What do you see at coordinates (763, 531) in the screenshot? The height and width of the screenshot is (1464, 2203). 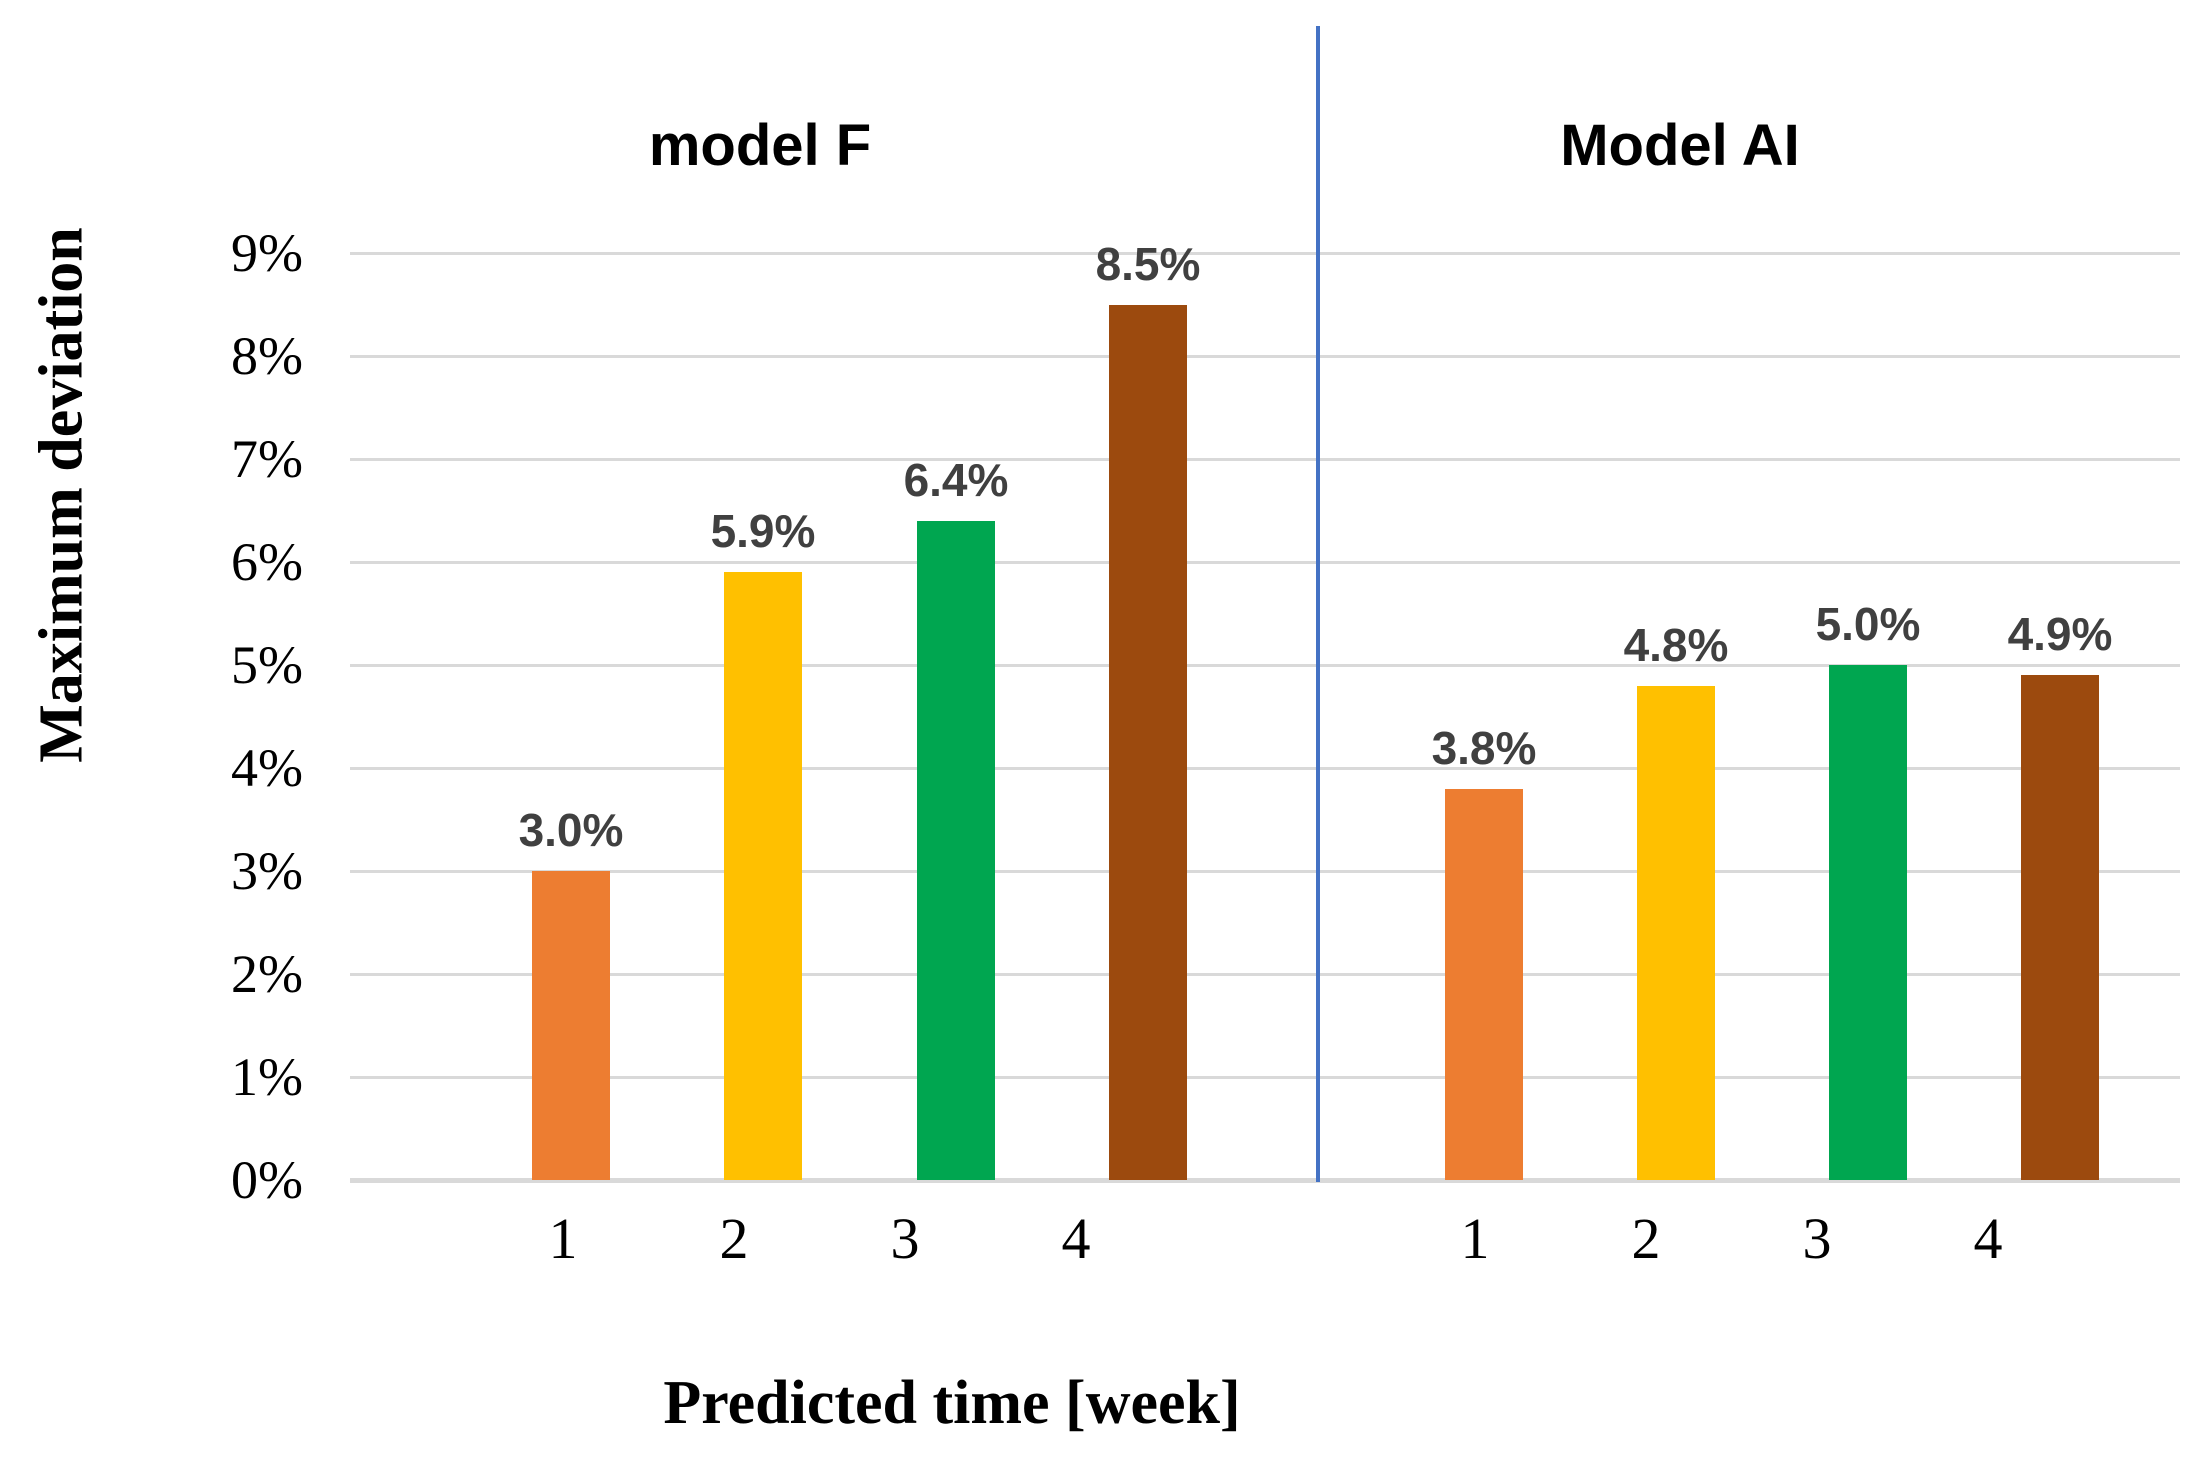 I see `bar-data-label: 5.9%` at bounding box center [763, 531].